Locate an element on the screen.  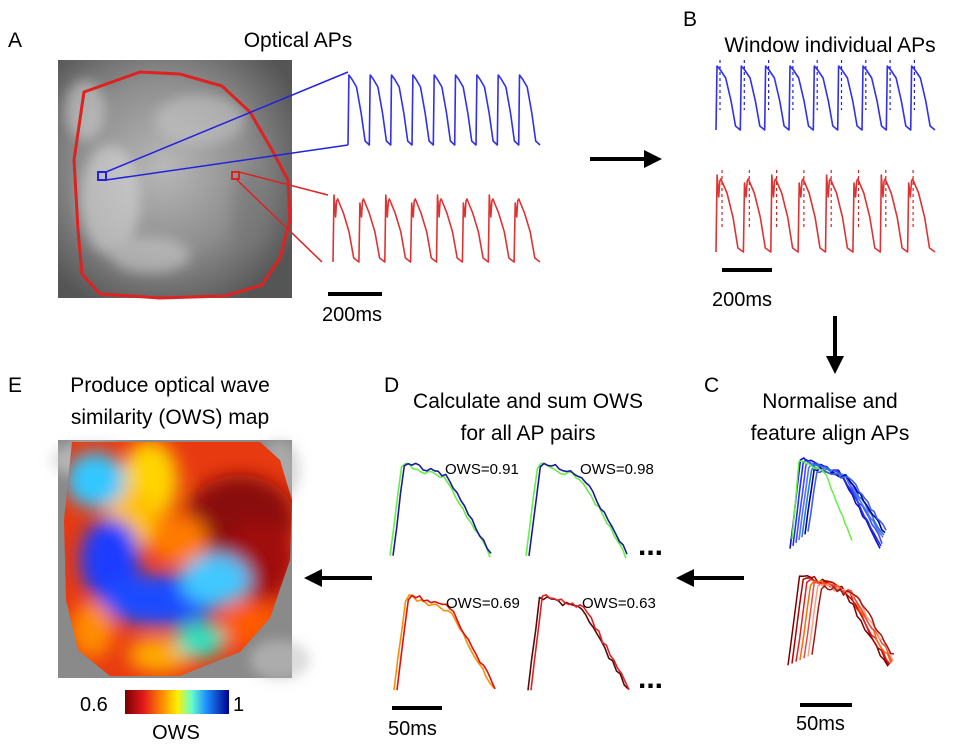
arrow-d-to-e is located at coordinates (338, 578).